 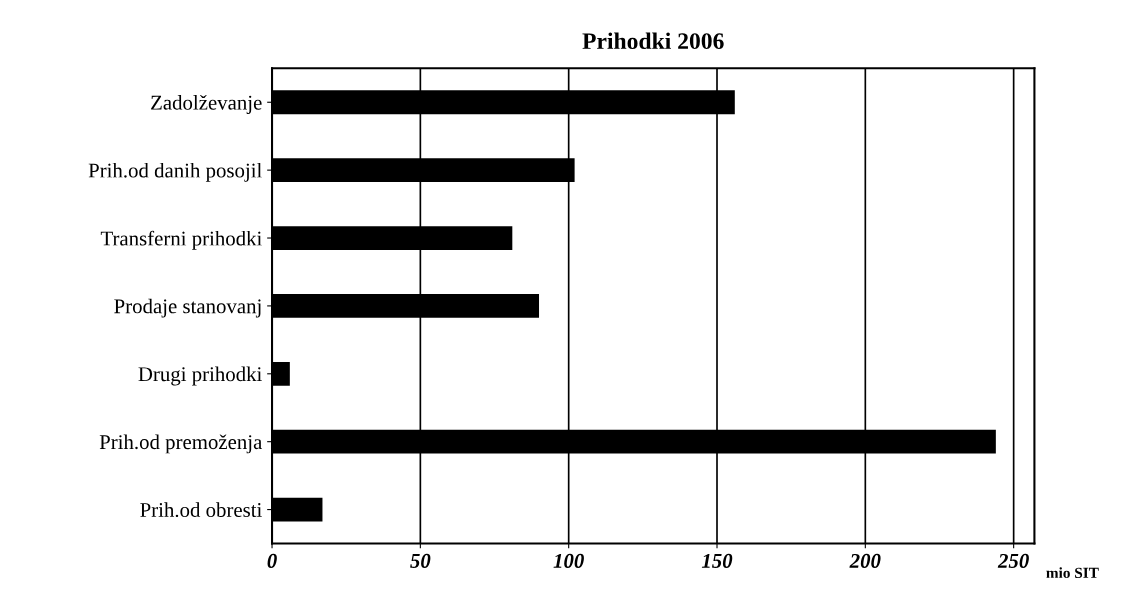 I want to click on y-tick-label: Prih.od obresti, so click(x=201, y=510).